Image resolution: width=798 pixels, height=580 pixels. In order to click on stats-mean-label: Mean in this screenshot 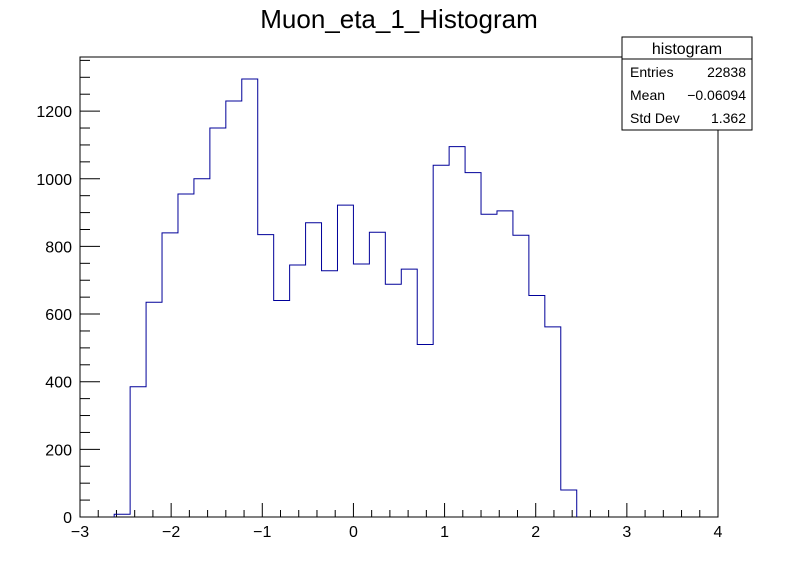, I will do `click(647, 95)`.